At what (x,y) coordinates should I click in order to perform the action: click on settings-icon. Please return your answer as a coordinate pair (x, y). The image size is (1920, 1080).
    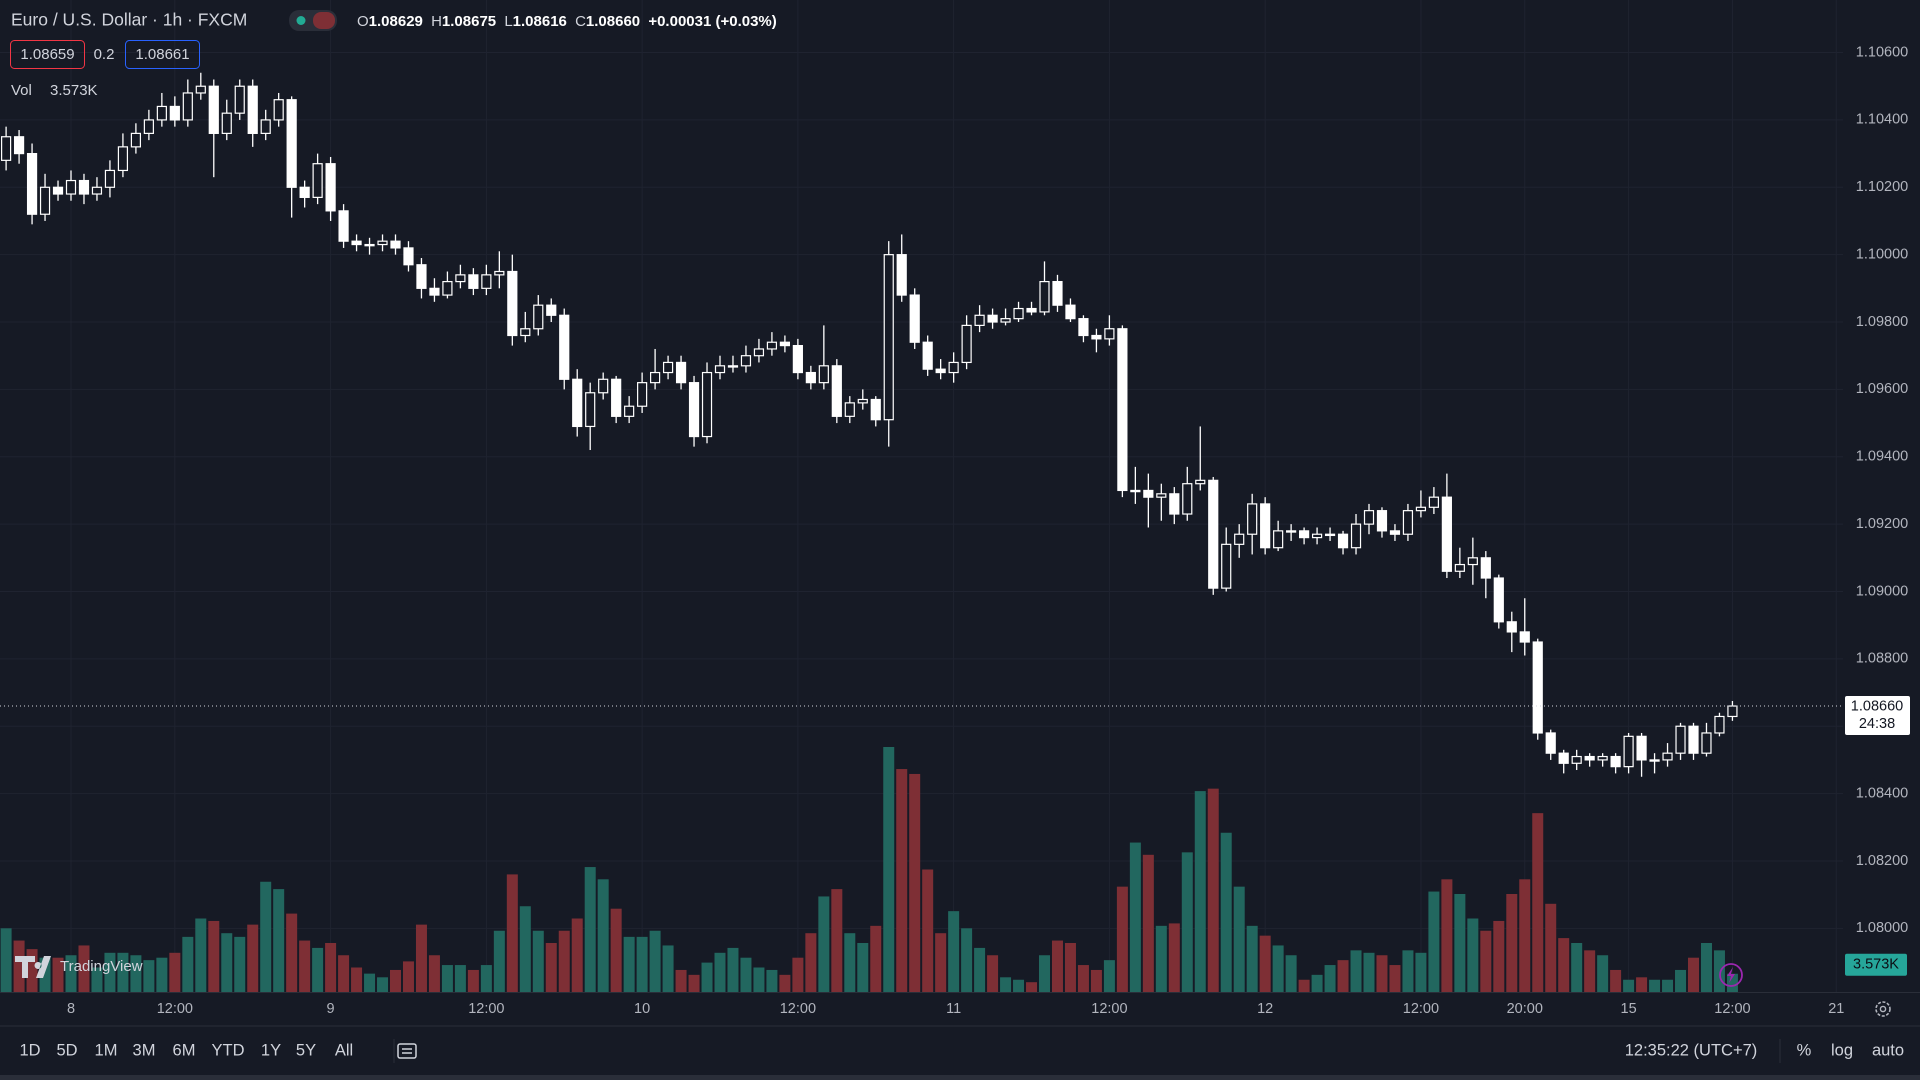
    Looking at the image, I should click on (1883, 1009).